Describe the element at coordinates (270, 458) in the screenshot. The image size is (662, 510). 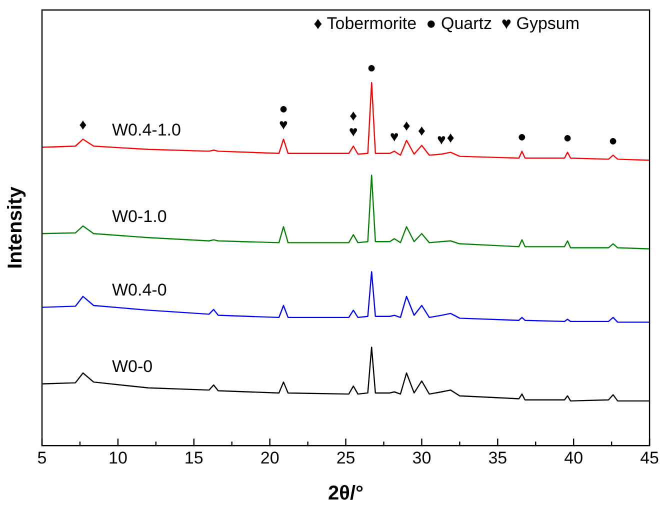
I see `x-tick-label: 20` at that location.